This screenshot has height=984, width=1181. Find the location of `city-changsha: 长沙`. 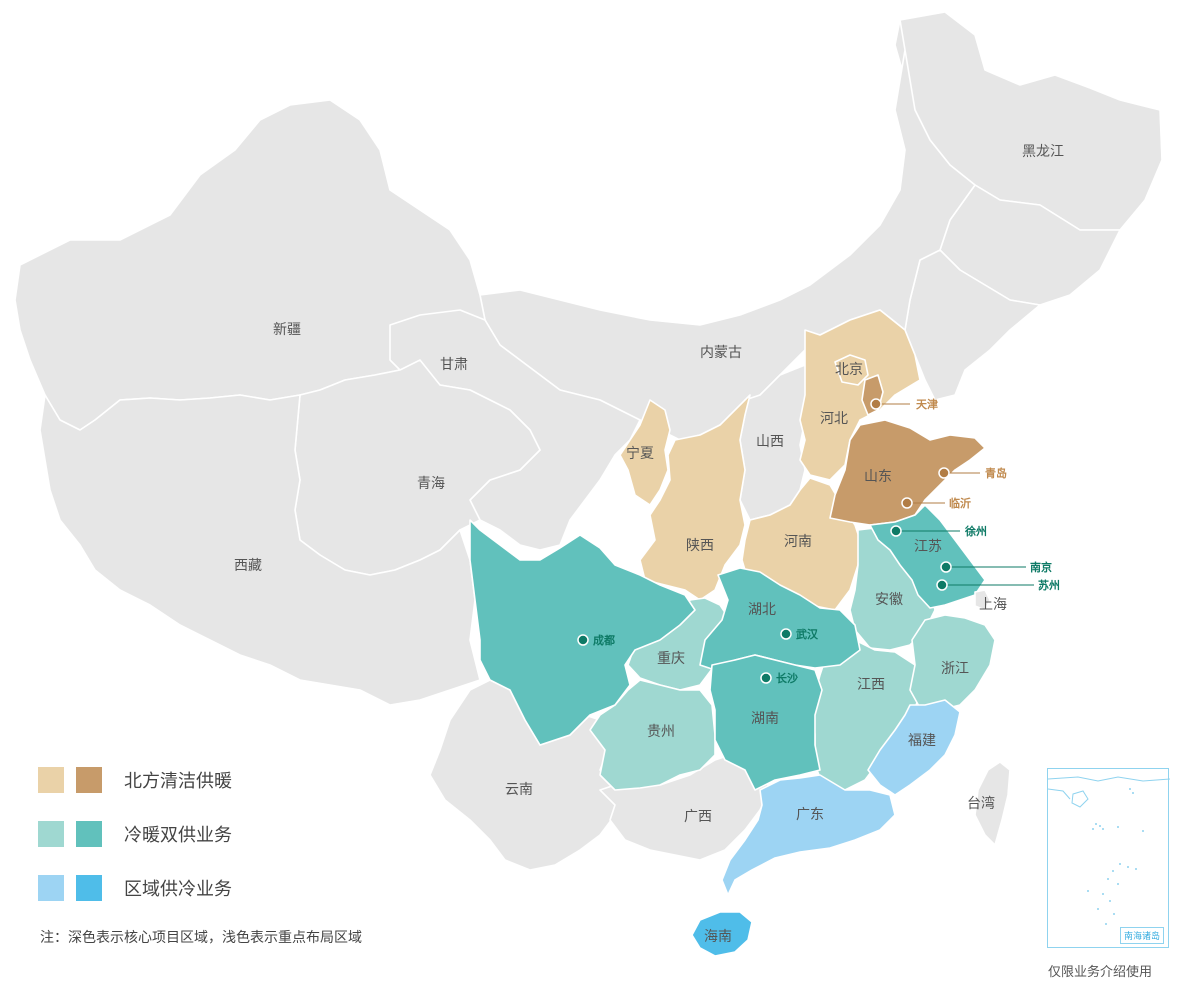

city-changsha: 长沙 is located at coordinates (779, 678).